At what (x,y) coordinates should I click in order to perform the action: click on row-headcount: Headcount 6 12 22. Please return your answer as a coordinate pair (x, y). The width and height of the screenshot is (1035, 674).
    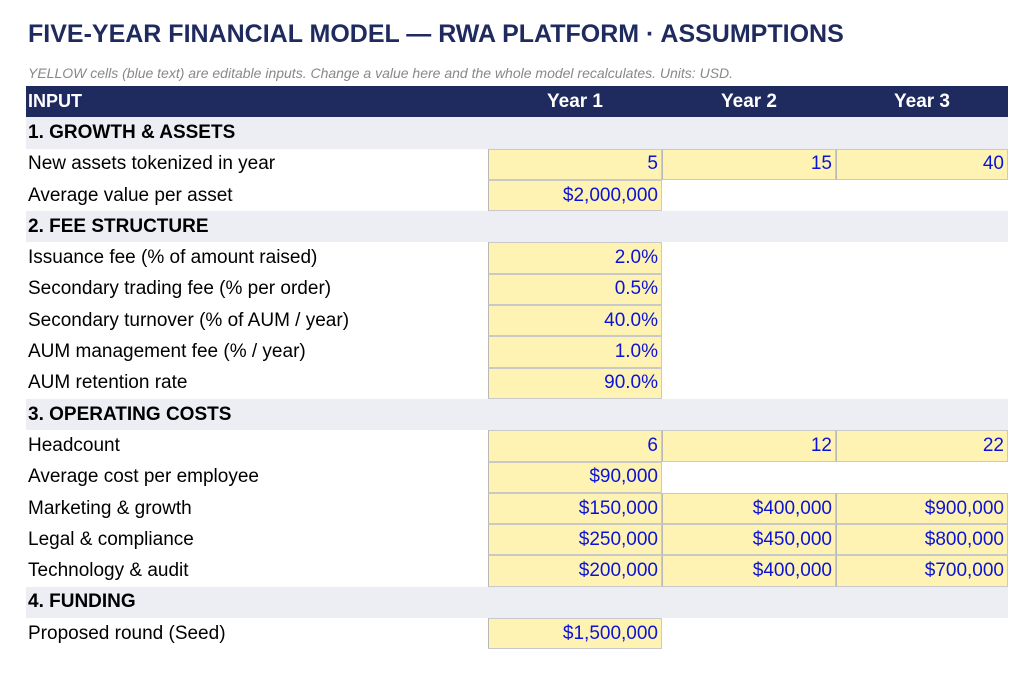
    Looking at the image, I should click on (517, 446).